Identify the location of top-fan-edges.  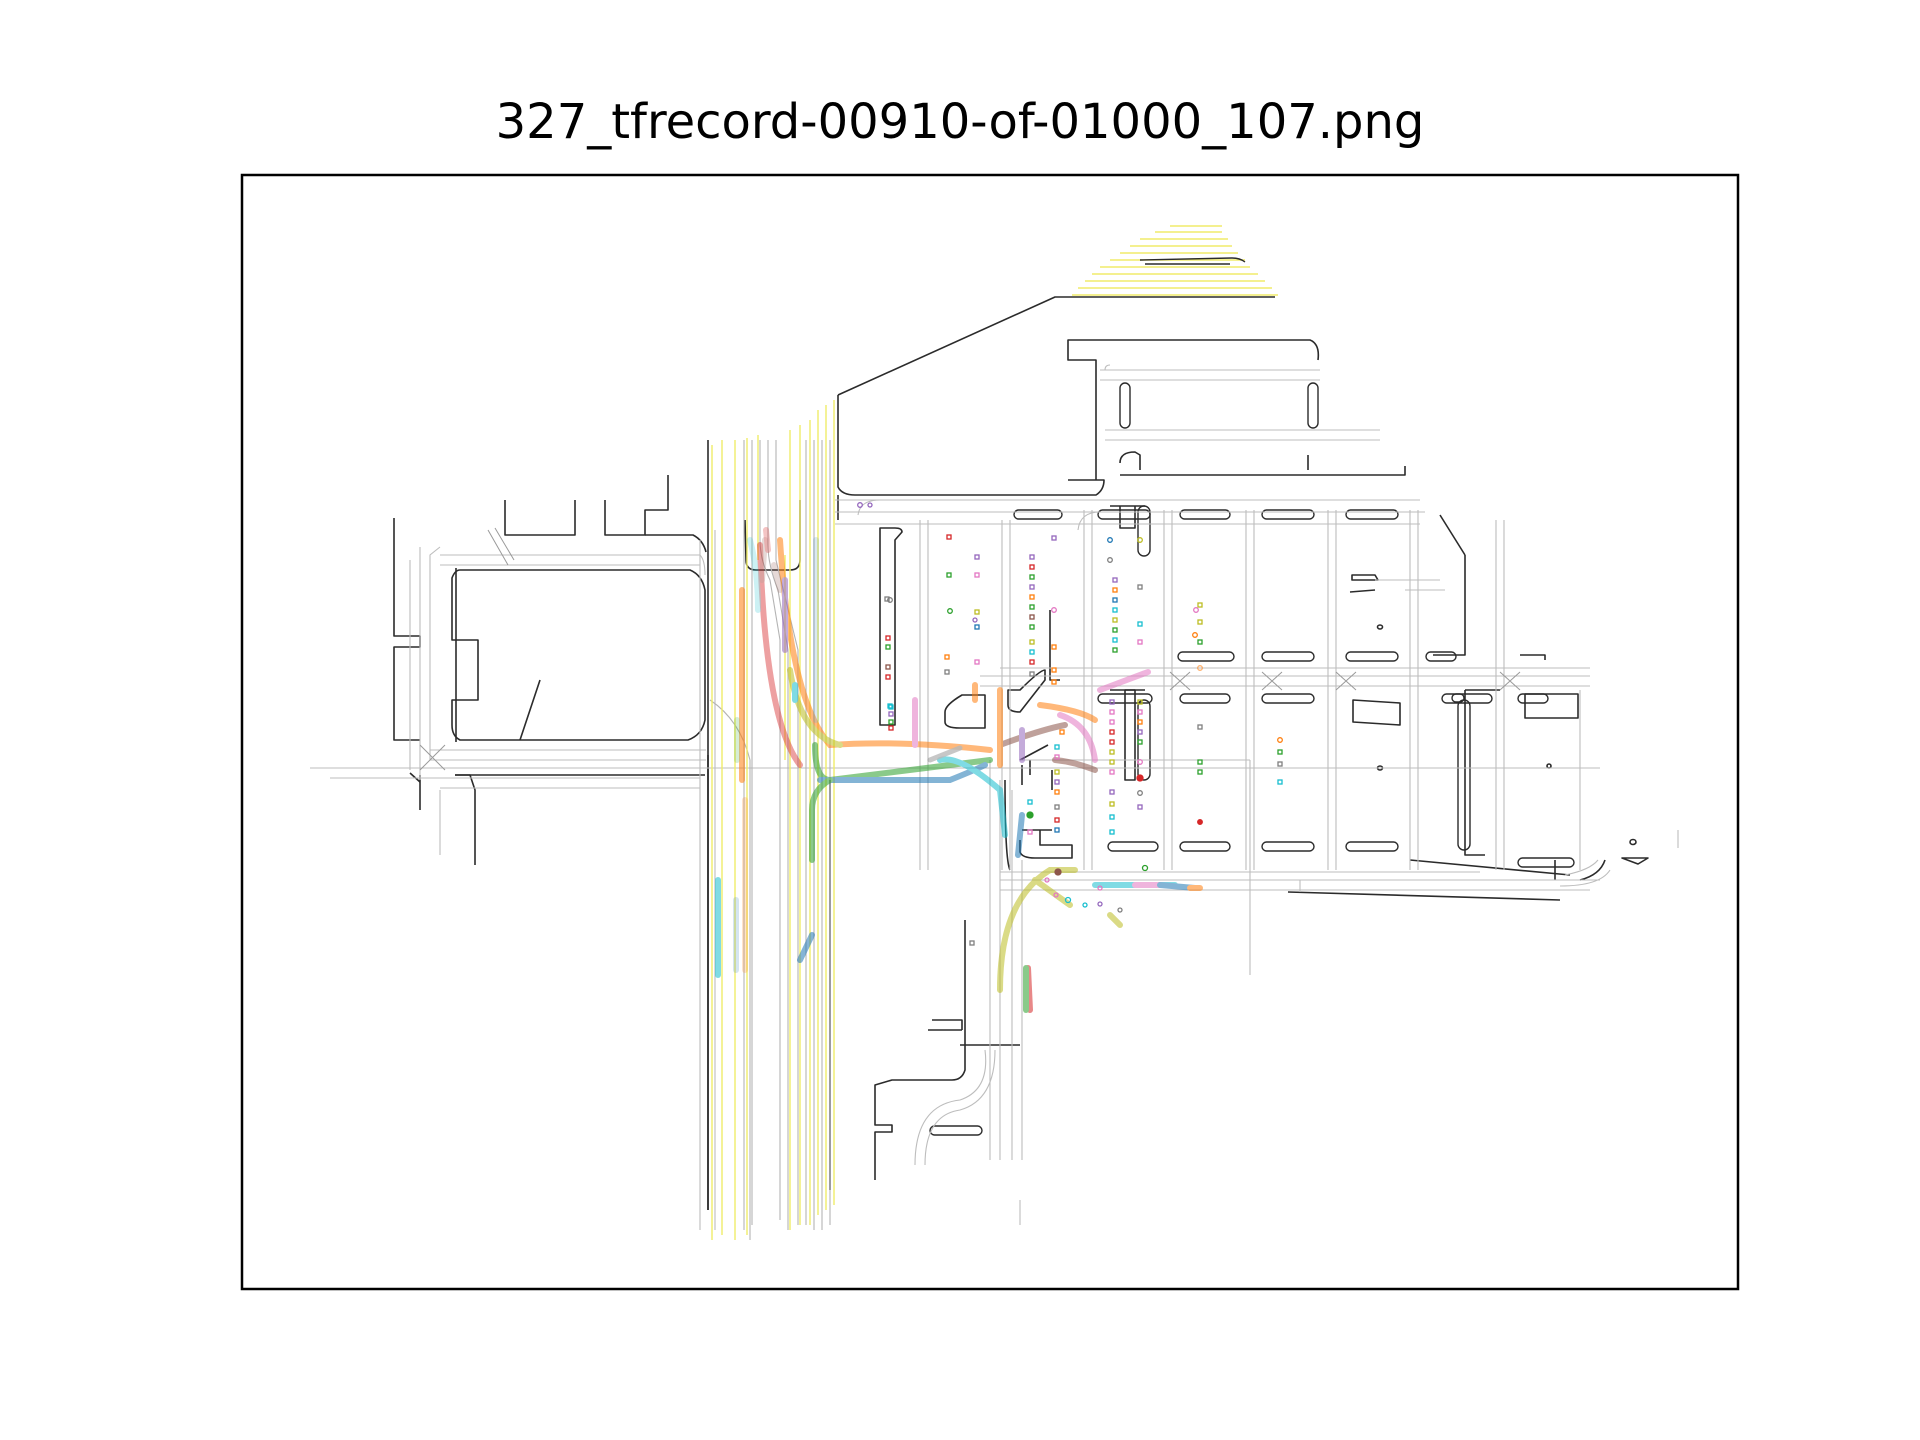
(1192, 261).